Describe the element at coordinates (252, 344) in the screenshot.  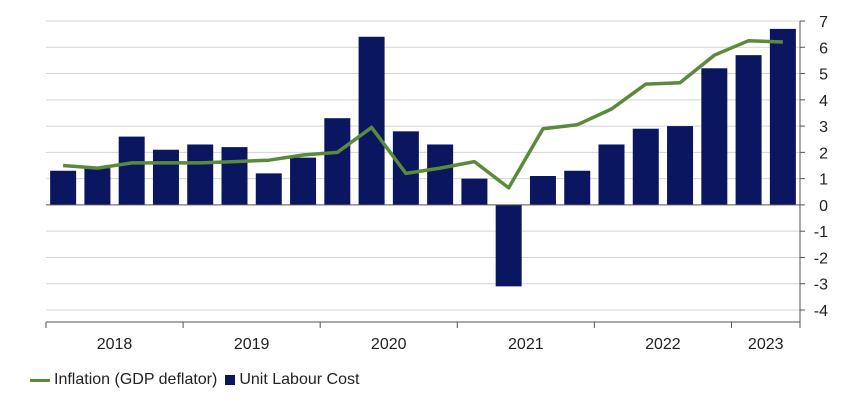
I see `x-year-label: 2019` at that location.